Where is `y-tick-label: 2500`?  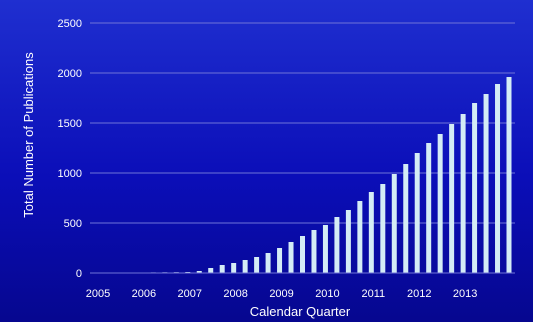
y-tick-label: 2500 is located at coordinates (70, 24).